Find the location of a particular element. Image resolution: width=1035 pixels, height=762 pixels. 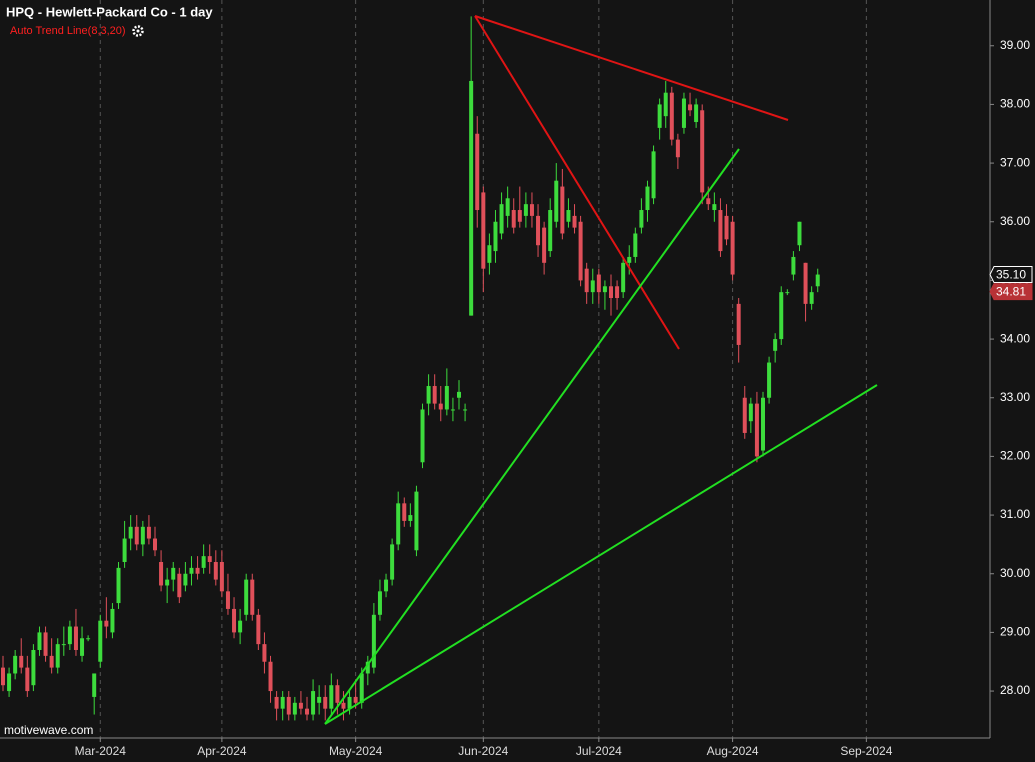

y-tick-label: 31.00 is located at coordinates (1015, 514).